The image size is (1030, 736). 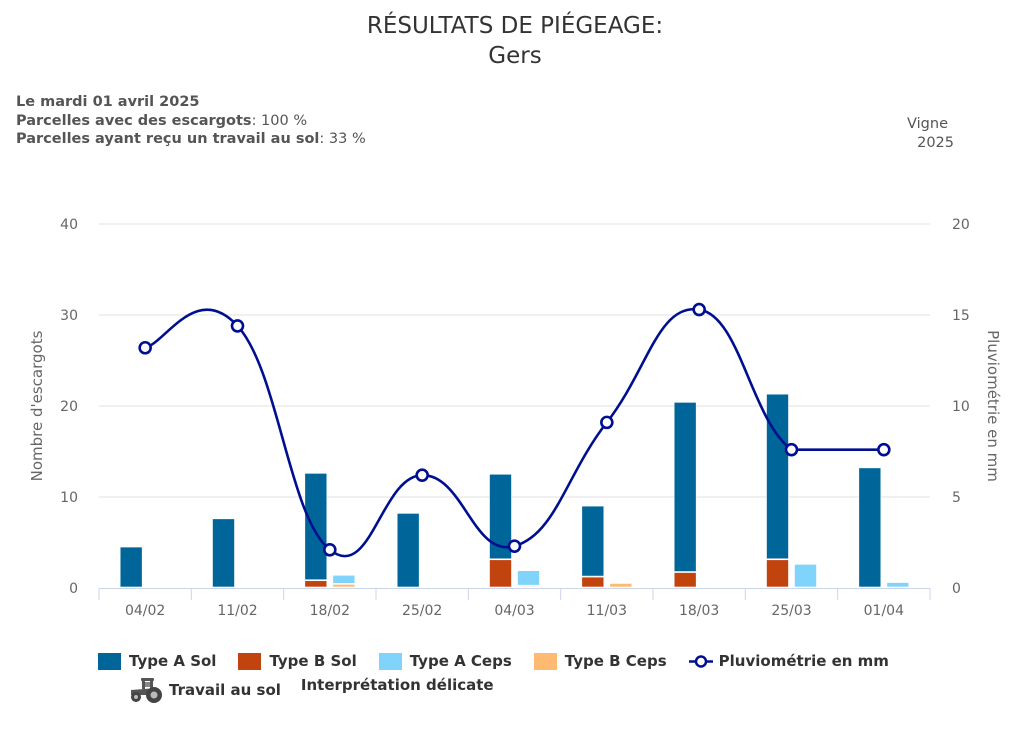 I want to click on y-tick-label-right: 20, so click(x=961, y=225).